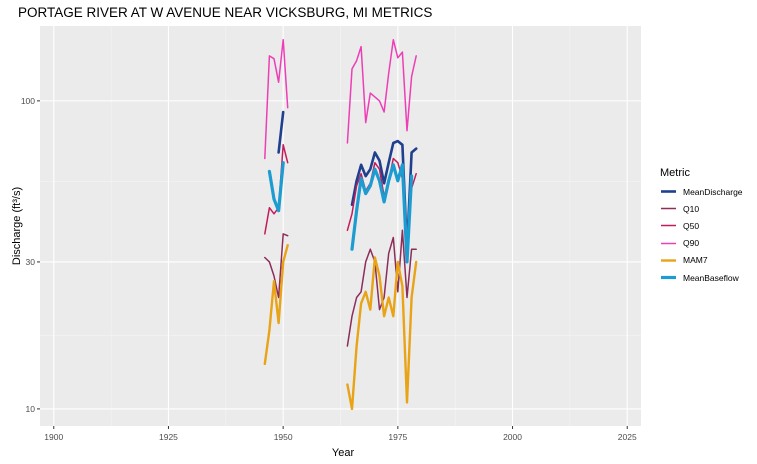  Describe the element at coordinates (691, 208) in the screenshot. I see `legend-label-q10: Q10` at that location.